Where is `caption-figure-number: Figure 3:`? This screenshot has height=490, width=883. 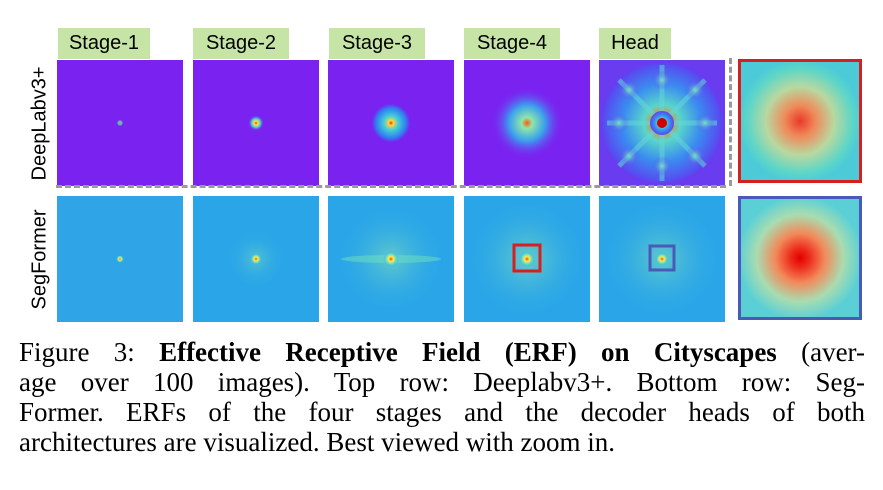 caption-figure-number: Figure 3: is located at coordinates (89, 352).